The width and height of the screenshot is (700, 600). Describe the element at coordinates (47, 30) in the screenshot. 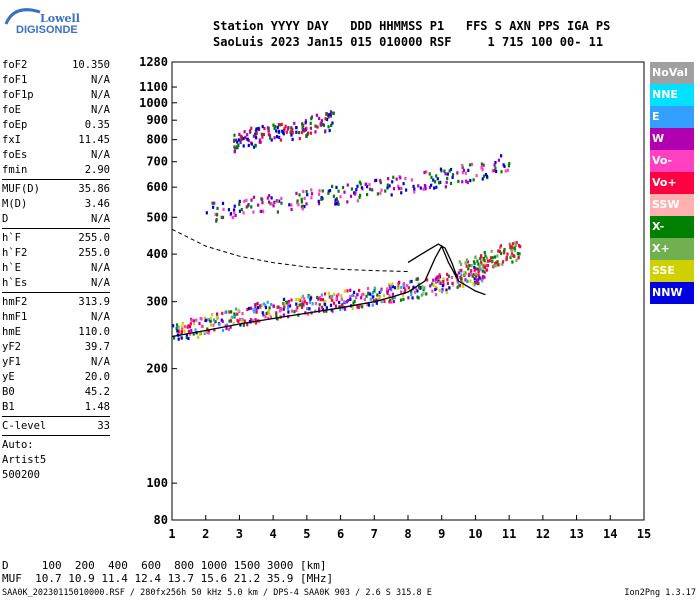

I see `logo-text-digisonde: DIGISONDE` at that location.